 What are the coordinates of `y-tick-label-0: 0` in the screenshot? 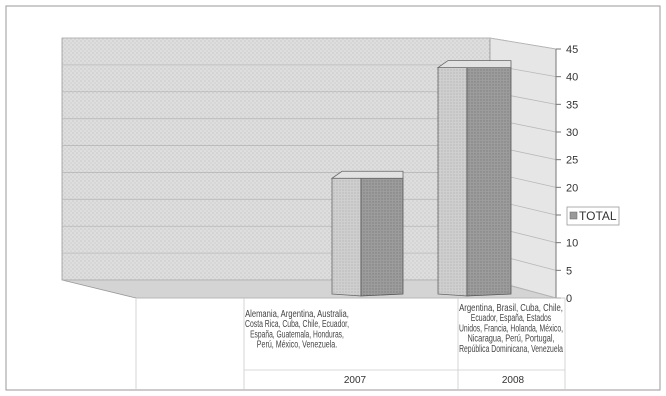 It's located at (569, 299).